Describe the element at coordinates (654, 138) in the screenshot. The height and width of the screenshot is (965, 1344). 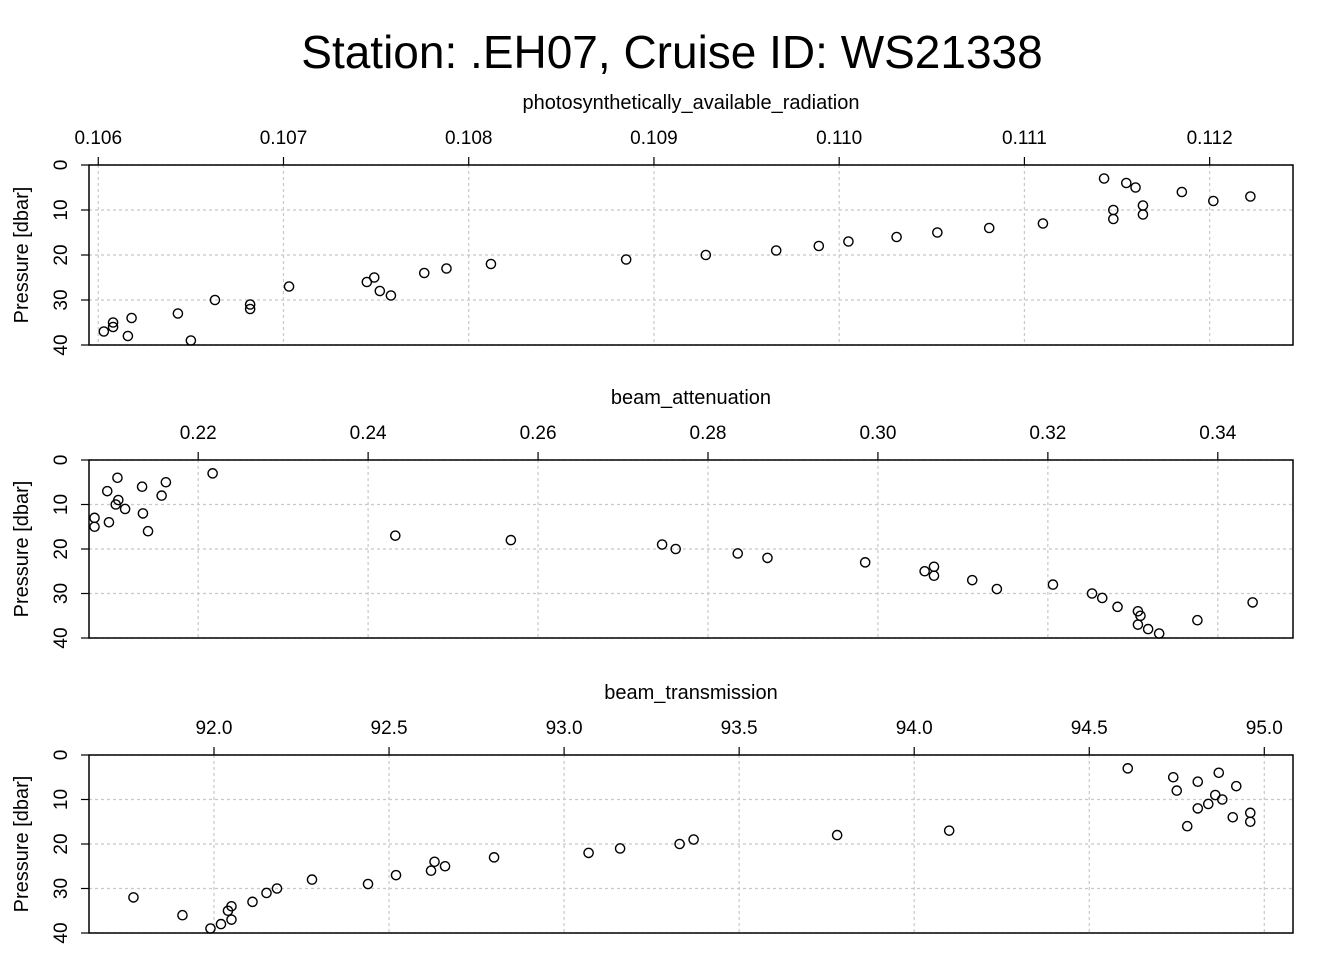
I see `x-tick-label: 0.109` at that location.